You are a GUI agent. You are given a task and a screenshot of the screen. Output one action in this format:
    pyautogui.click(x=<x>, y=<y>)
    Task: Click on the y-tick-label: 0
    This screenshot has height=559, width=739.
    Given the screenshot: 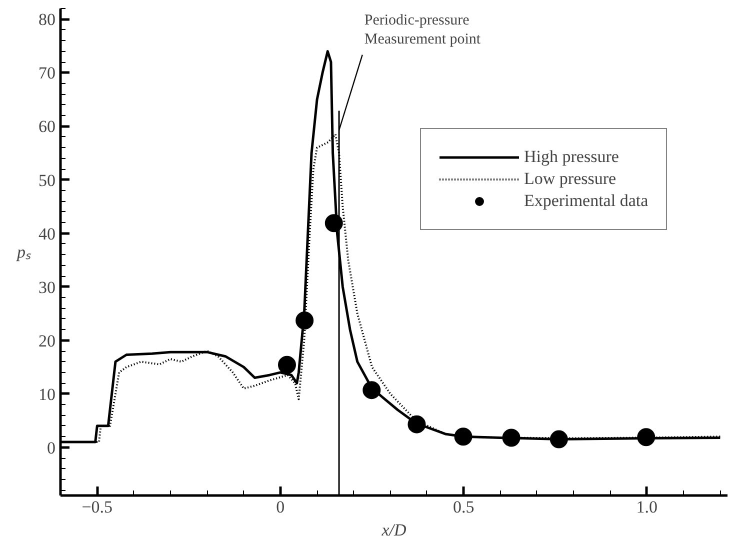 What is the action you would take?
    pyautogui.click(x=51, y=448)
    